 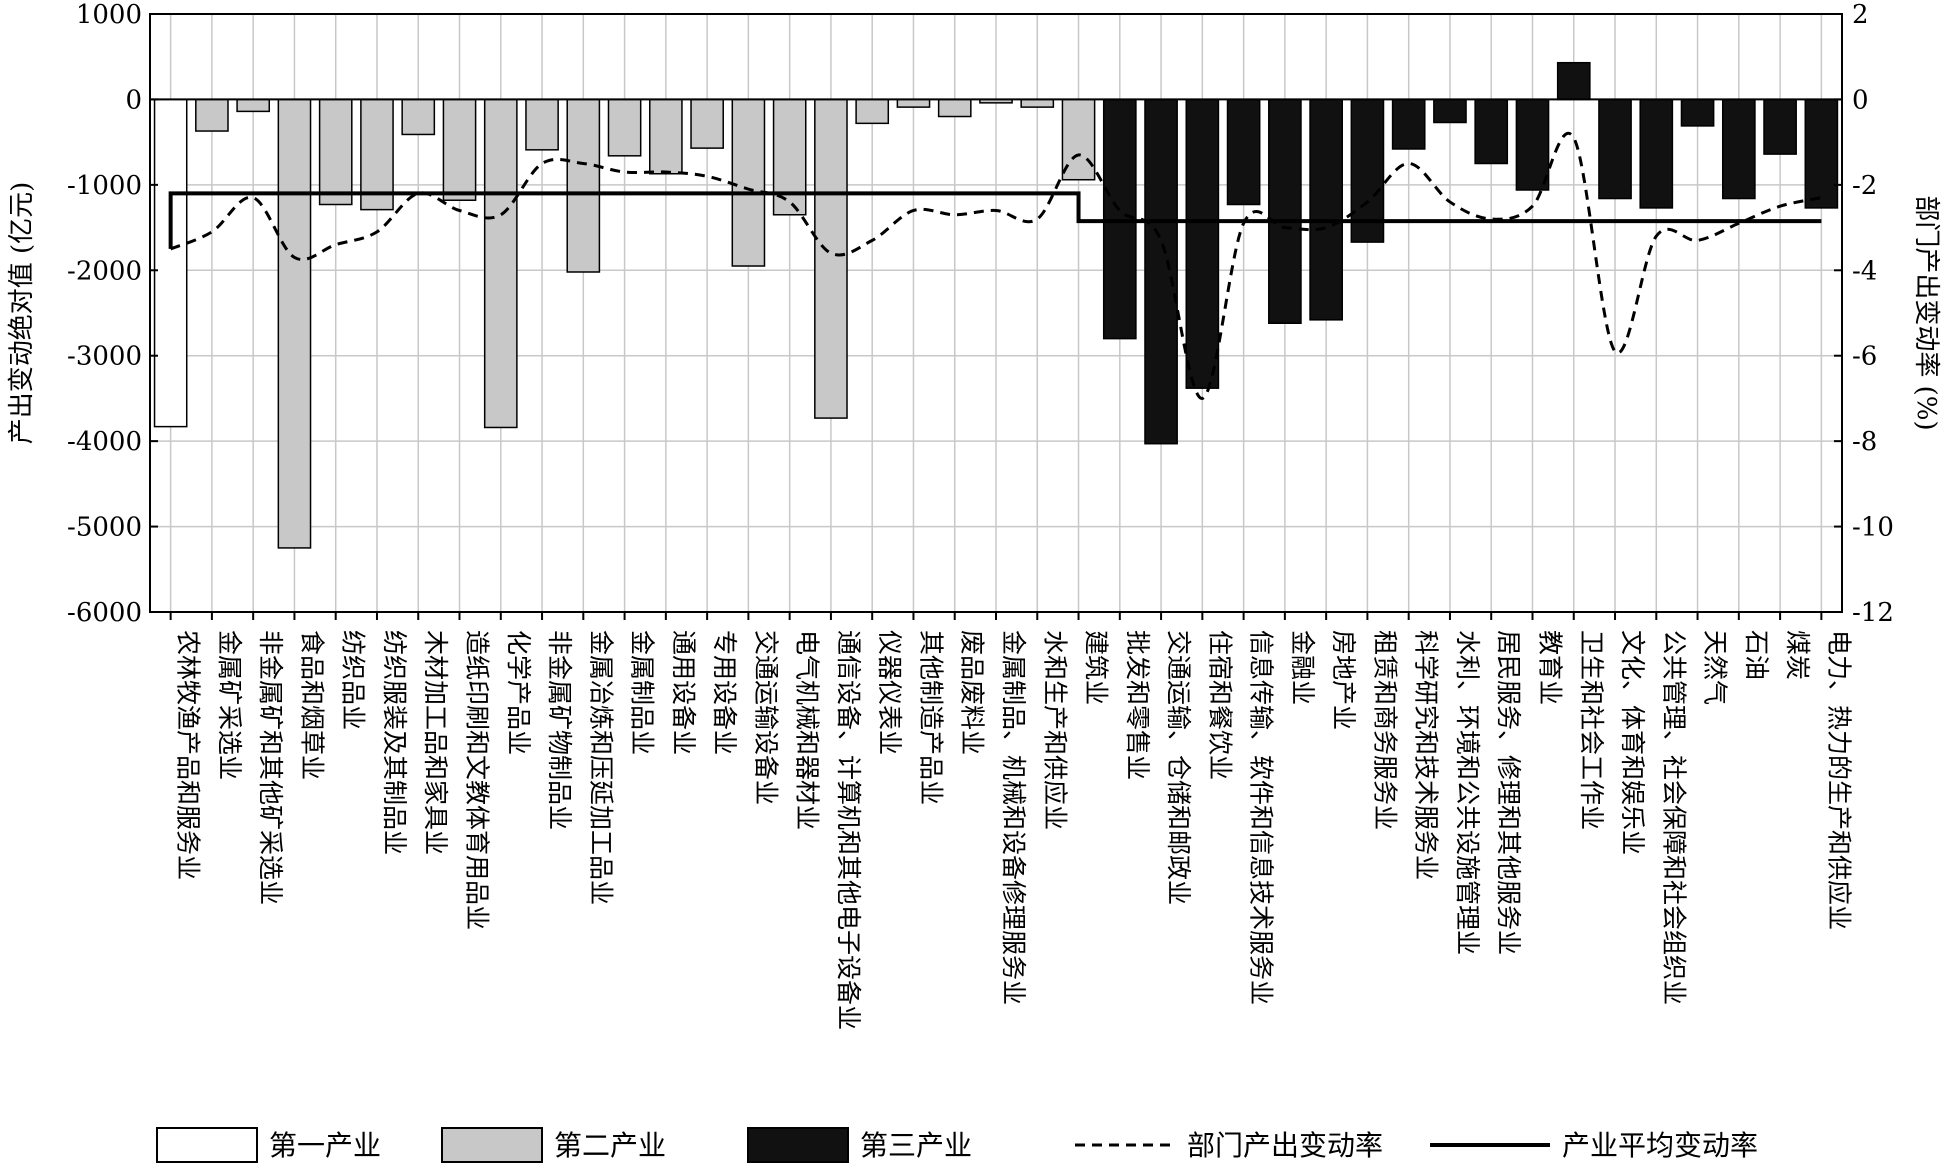 I want to click on y2-tick-label: -8, so click(x=1864, y=442).